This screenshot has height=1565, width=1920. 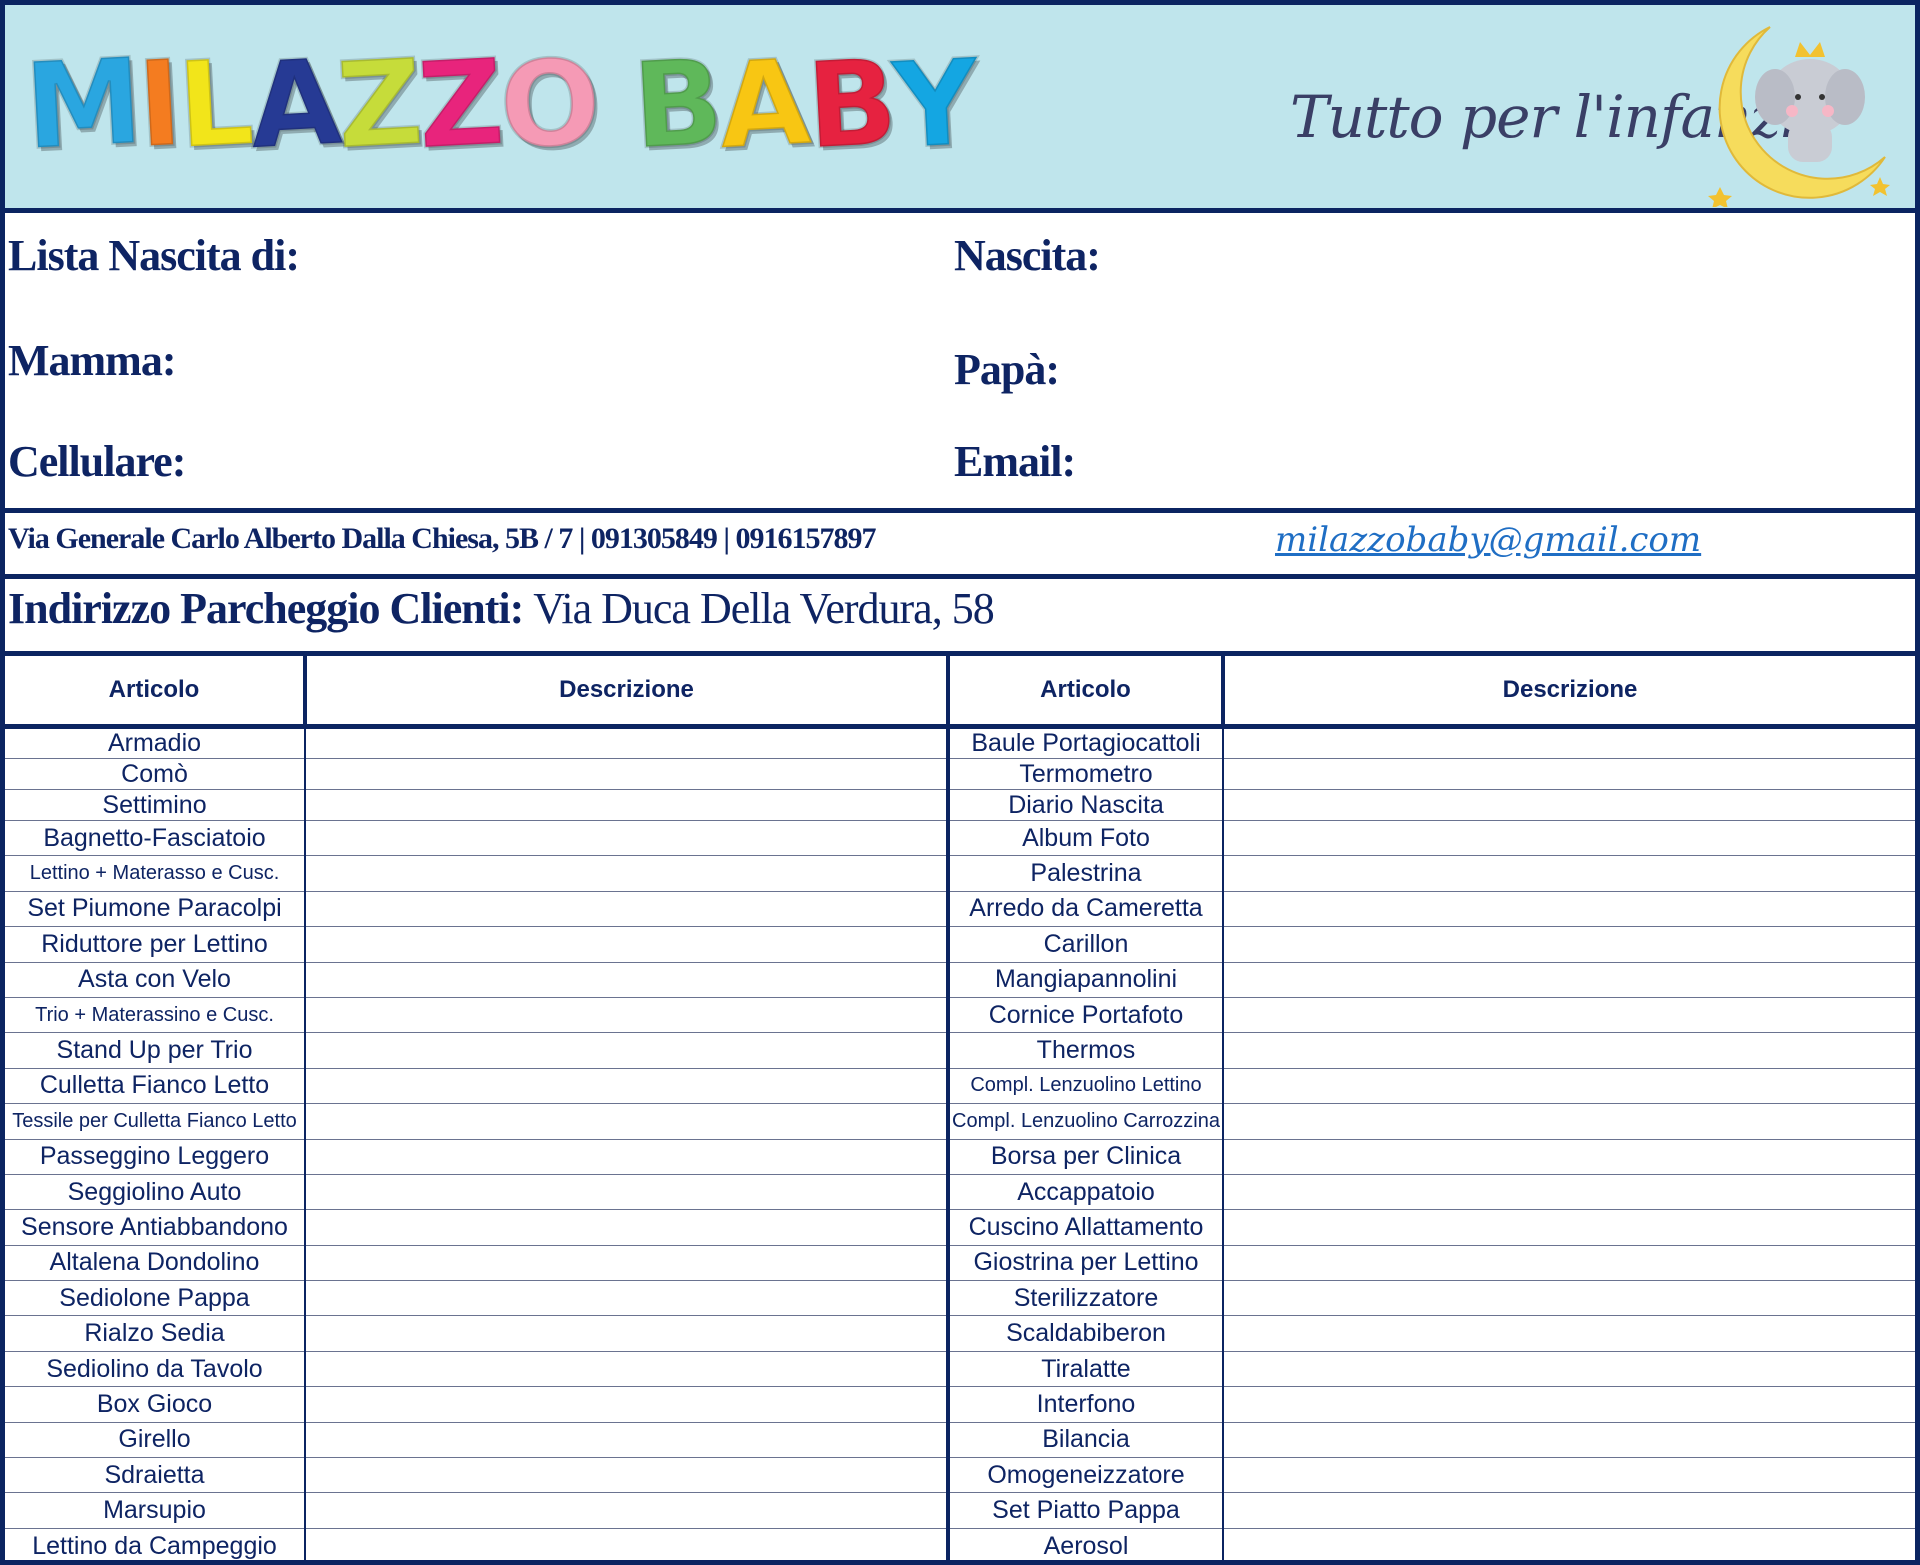 I want to click on banner: MILAZZO BABY Tutto per l'infanzia, so click(x=960, y=109).